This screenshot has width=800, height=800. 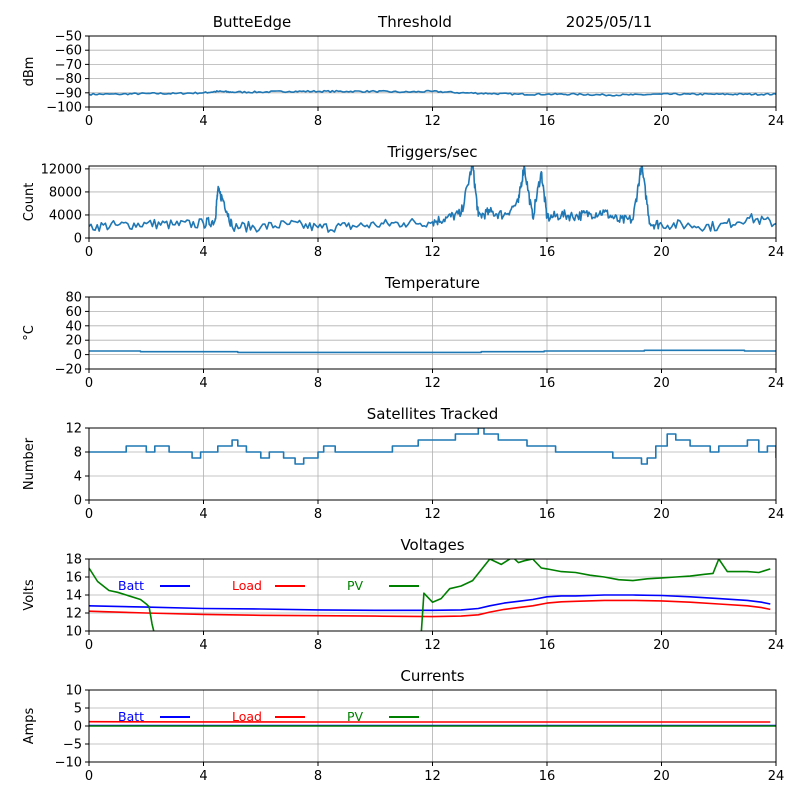 What do you see at coordinates (68, 37) in the screenshot?
I see `y-tick-label: −50` at bounding box center [68, 37].